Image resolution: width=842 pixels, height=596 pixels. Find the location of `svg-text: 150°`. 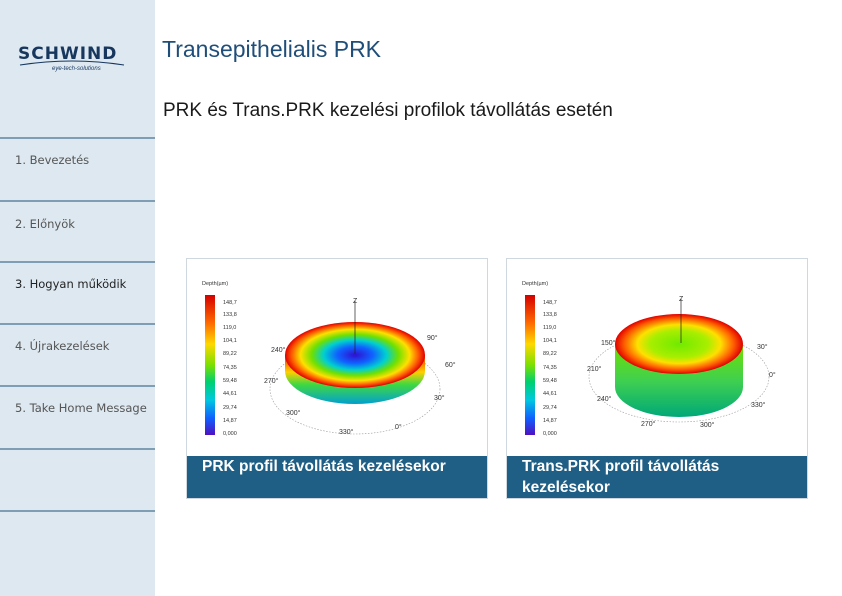

svg-text: 150° is located at coordinates (608, 343).